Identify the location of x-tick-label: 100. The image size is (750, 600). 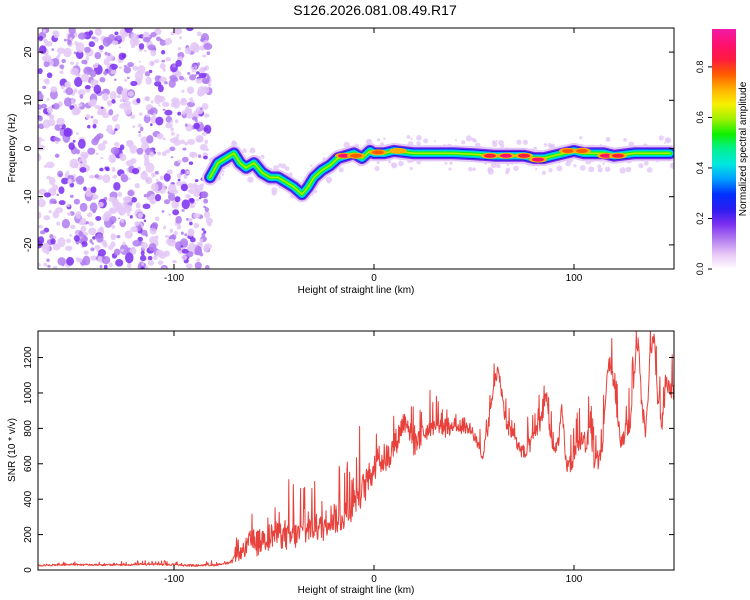
(574, 278).